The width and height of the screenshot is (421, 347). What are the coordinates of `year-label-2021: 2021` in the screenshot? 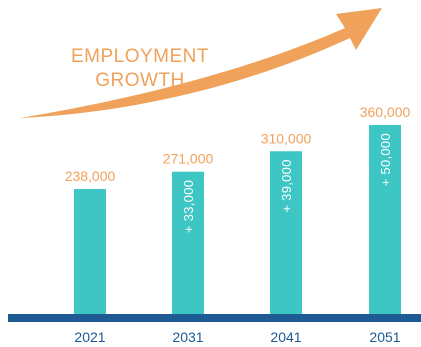 It's located at (89, 337).